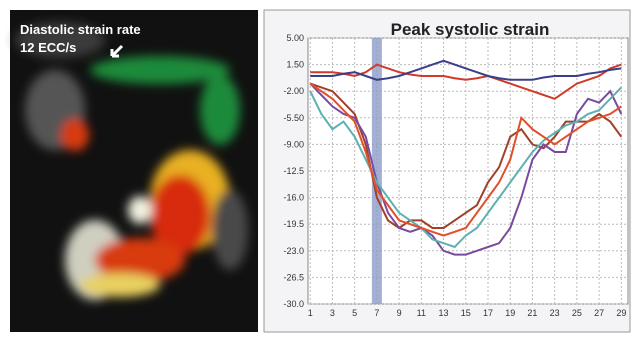 The height and width of the screenshot is (337, 633). What do you see at coordinates (310, 313) in the screenshot?
I see `x-tick-label: 1` at bounding box center [310, 313].